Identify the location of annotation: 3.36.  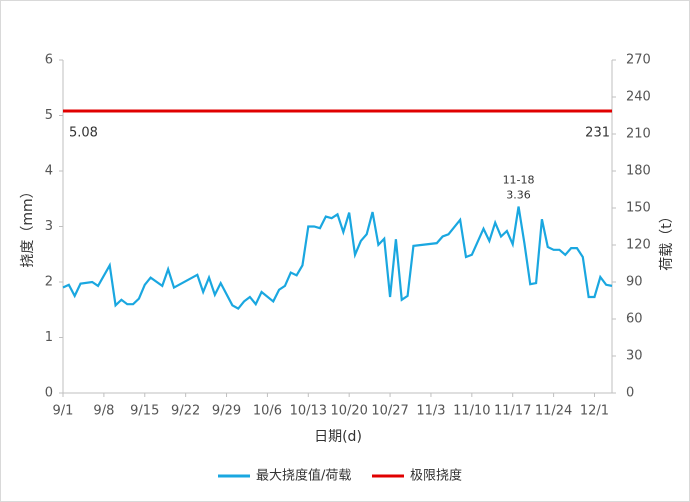
(518, 195).